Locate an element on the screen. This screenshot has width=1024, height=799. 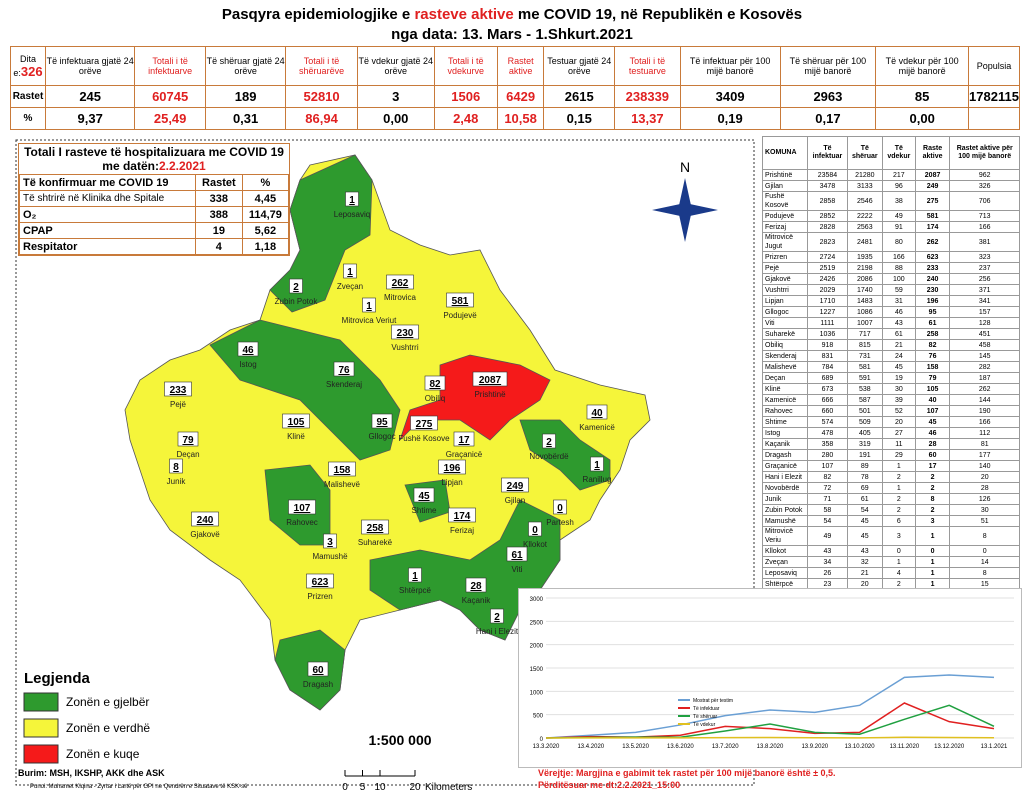
municipality-cell: 256 is located at coordinates (984, 279).